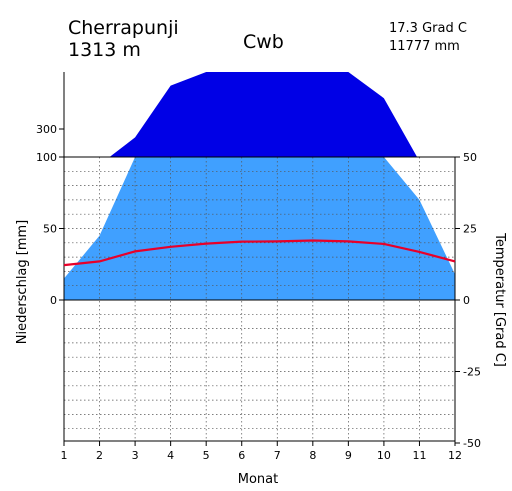  I want to click on right-tick-label: -50, so click(472, 443).